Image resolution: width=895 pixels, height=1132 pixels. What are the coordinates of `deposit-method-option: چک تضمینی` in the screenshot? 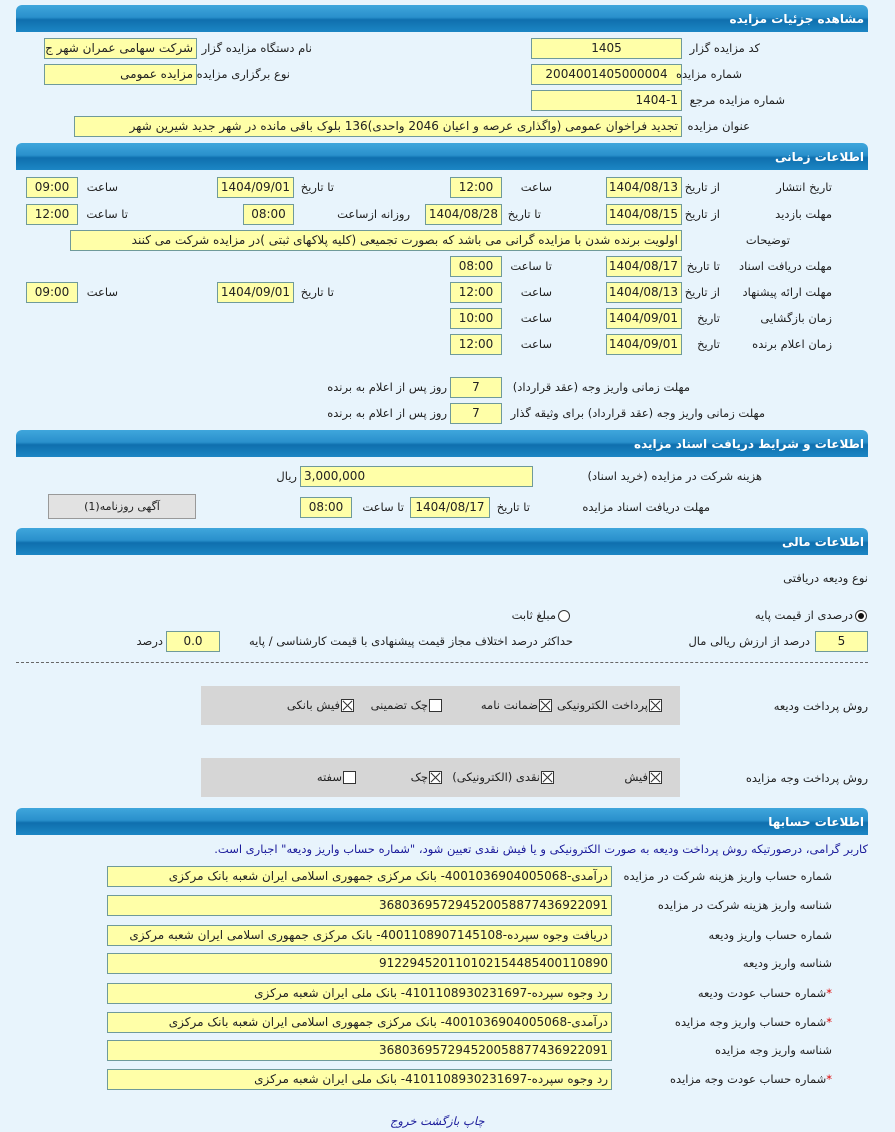 It's located at (406, 705).